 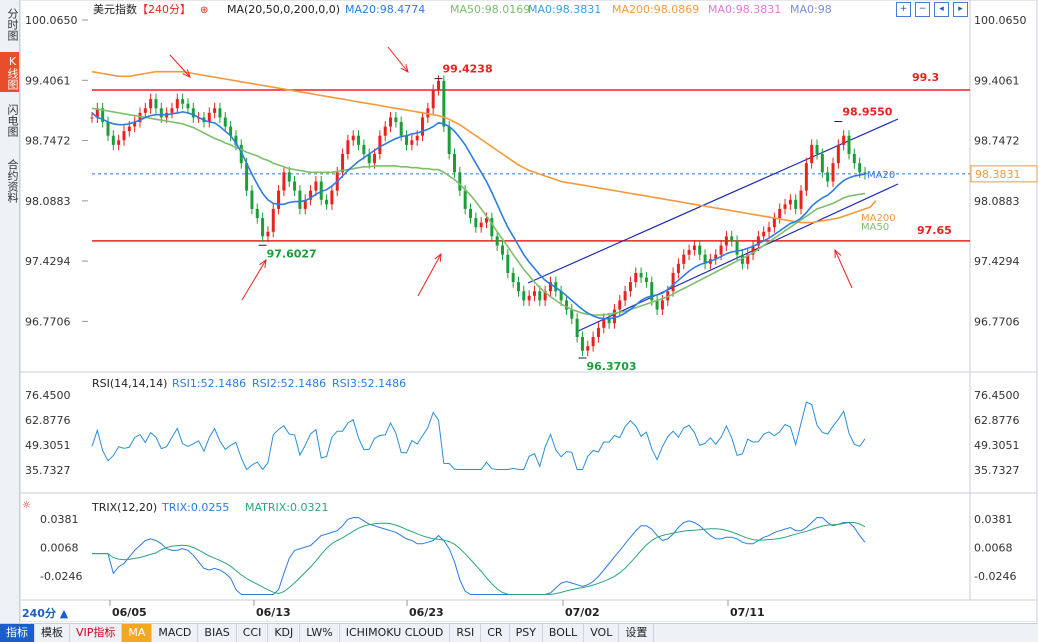 I want to click on rsi3-label: RSI3:52.1486, so click(x=369, y=383).